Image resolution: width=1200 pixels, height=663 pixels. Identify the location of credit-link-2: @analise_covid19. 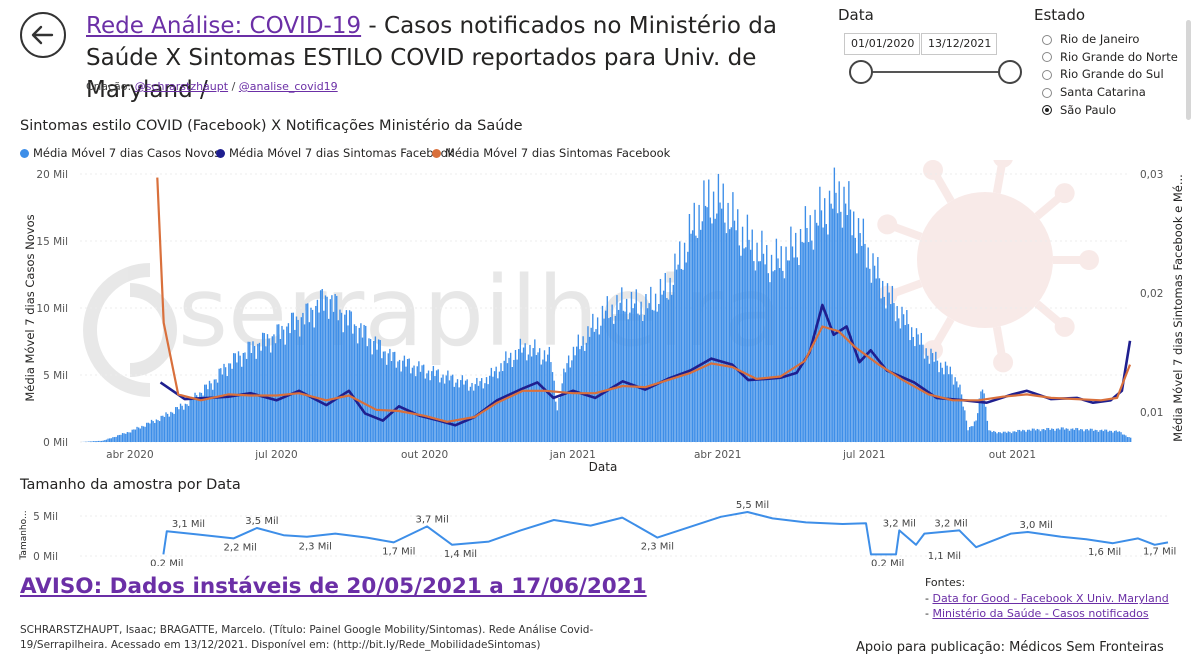
(288, 86).